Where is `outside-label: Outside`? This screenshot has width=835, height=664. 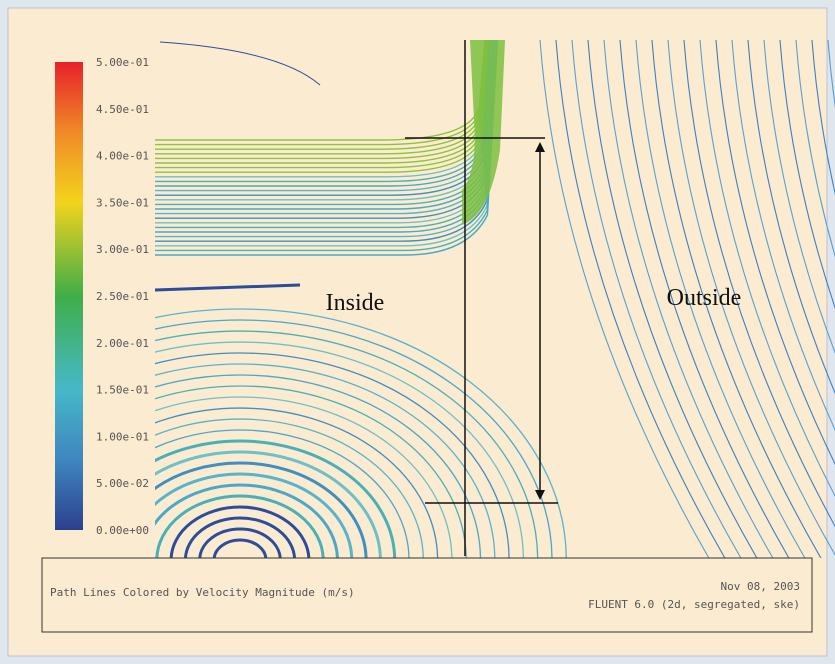
outside-label: Outside is located at coordinates (704, 298).